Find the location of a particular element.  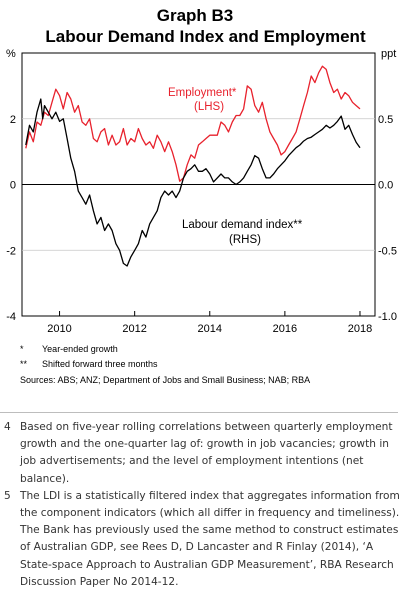

note-row: ** Shifted forward three months is located at coordinates (165, 364).